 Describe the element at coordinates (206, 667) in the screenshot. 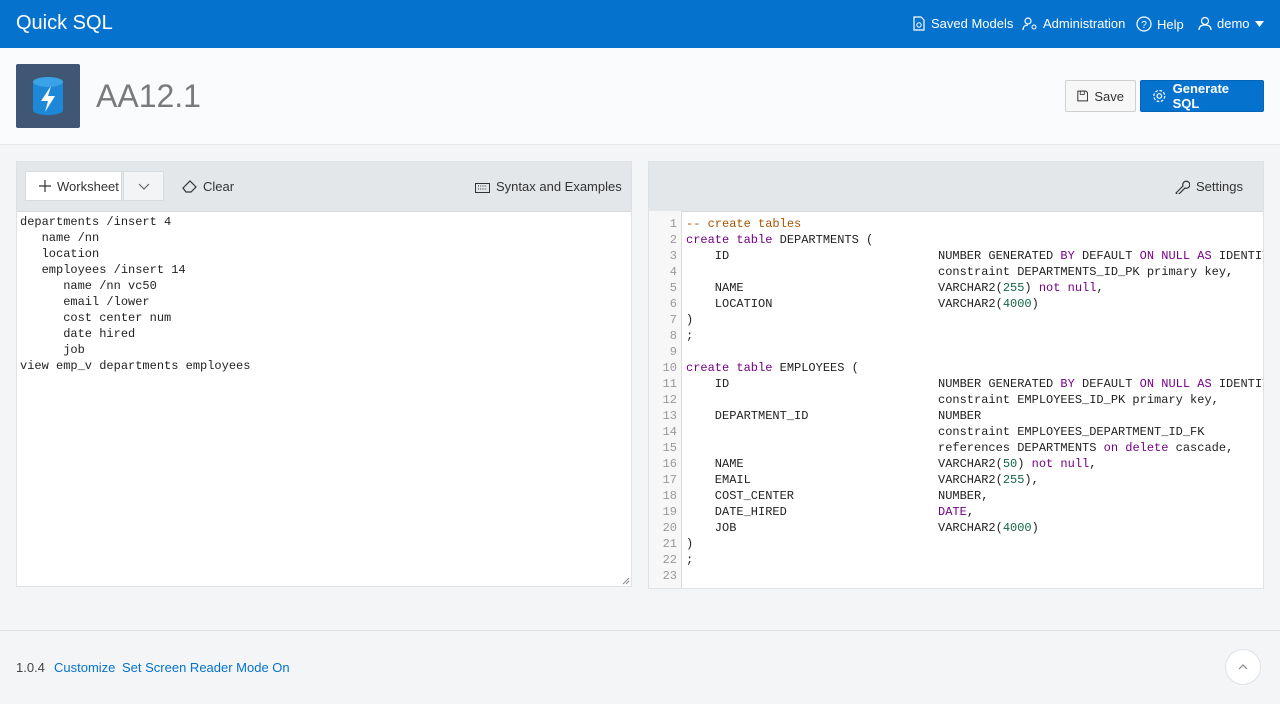

I see `reader-mode-link: Set Screen Reader Mode On` at that location.